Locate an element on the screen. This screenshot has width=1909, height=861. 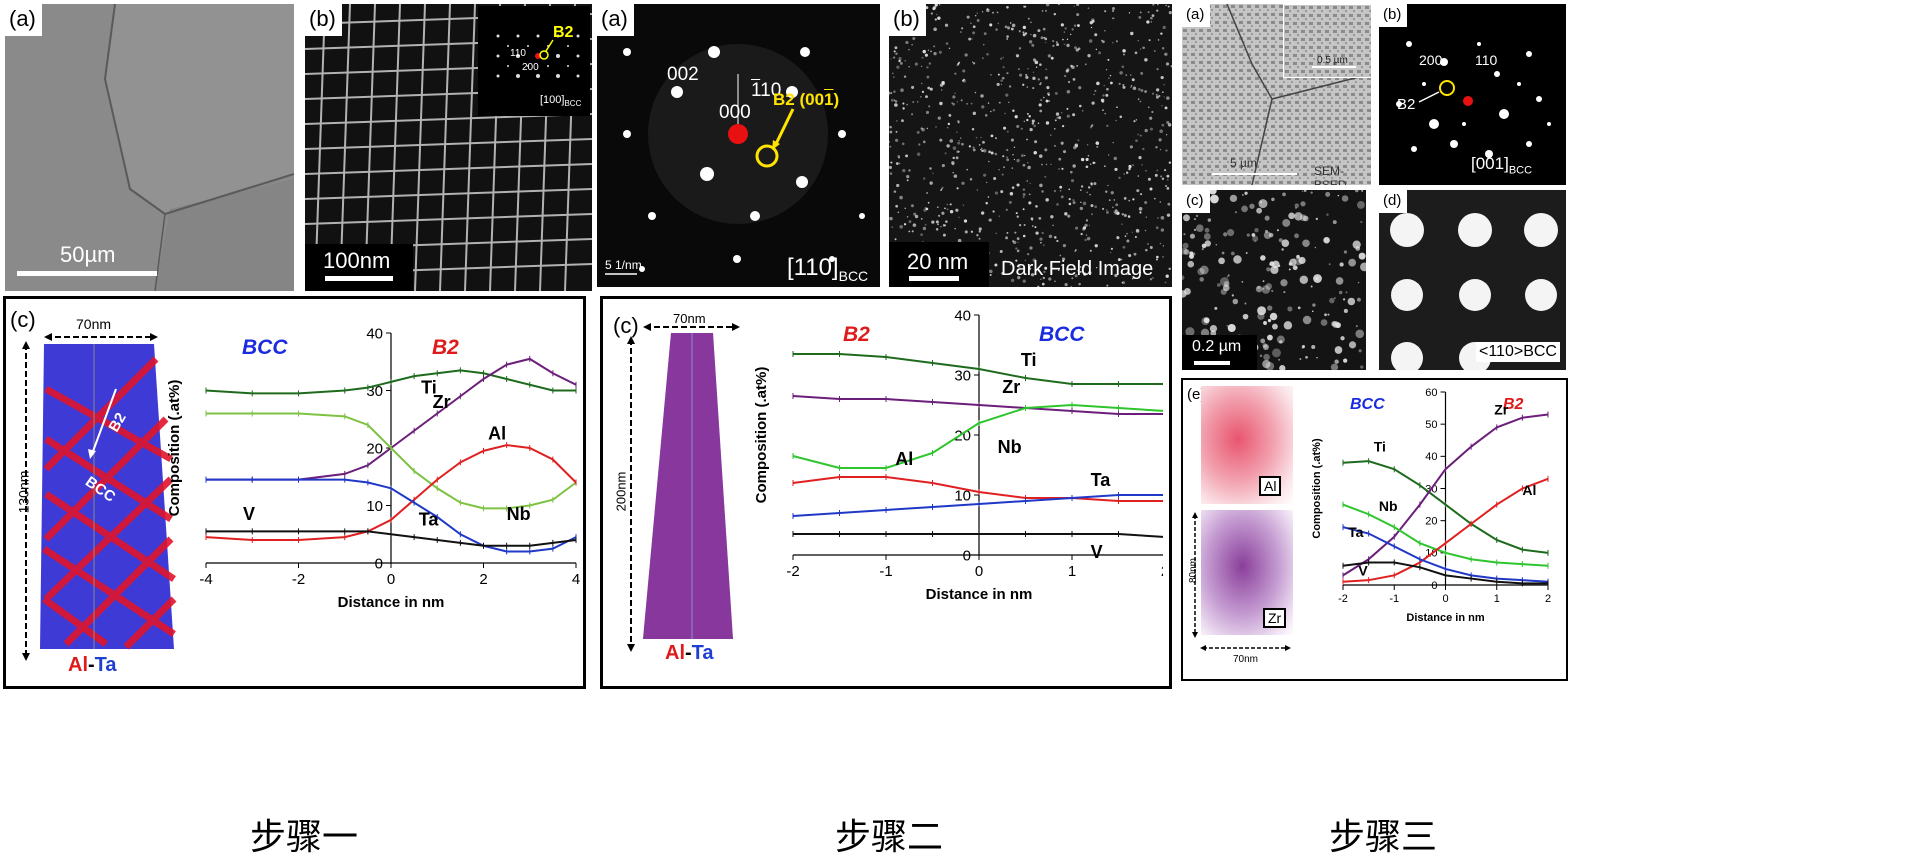
y-tick-label: 40 is located at coordinates (962, 315).